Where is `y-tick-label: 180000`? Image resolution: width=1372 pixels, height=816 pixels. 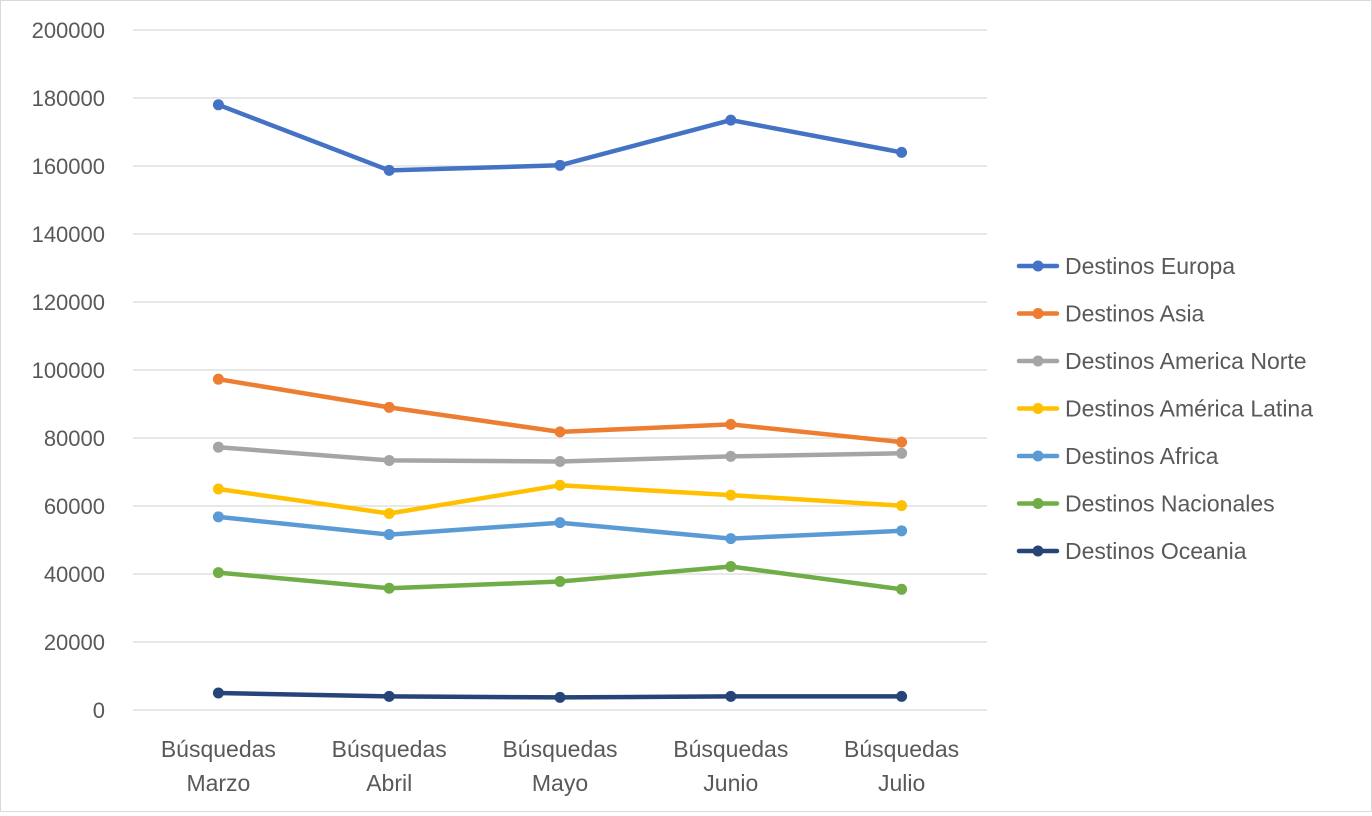 y-tick-label: 180000 is located at coordinates (68, 98).